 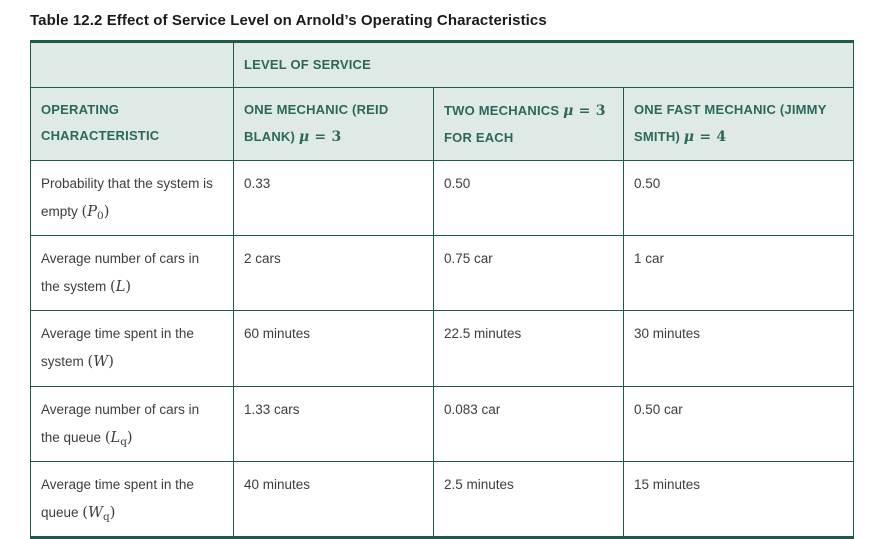 I want to click on value-cell: 0.083 car, so click(x=528, y=423).